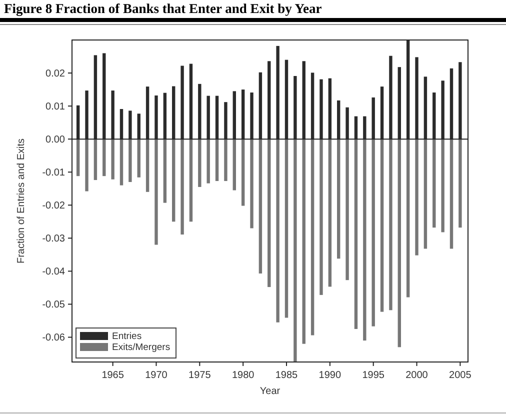 Image resolution: width=506 pixels, height=417 pixels. What do you see at coordinates (54, 338) in the screenshot?
I see `y-tick-label: -0.06` at bounding box center [54, 338].